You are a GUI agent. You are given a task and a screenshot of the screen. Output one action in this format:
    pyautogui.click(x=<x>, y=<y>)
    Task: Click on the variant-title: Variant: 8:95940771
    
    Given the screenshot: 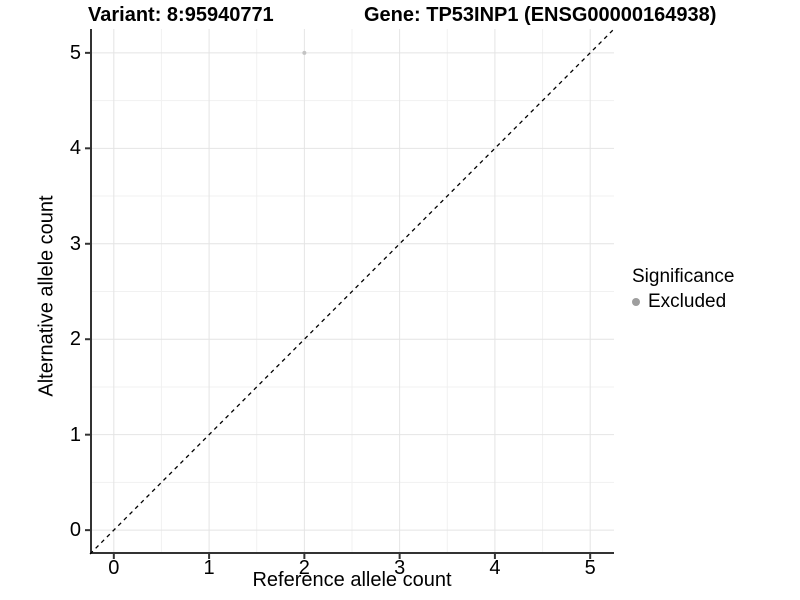 What is the action you would take?
    pyautogui.click(x=181, y=15)
    